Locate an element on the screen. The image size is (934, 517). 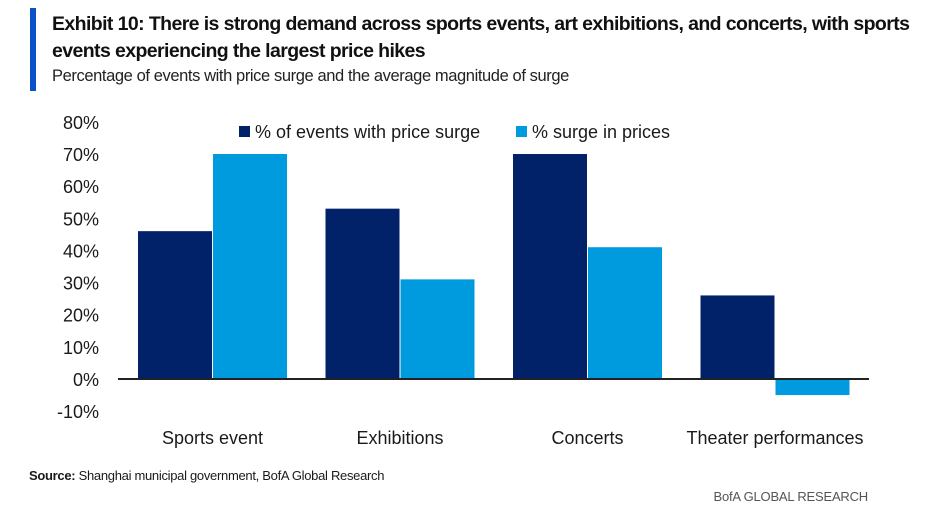
legend-swatch-events-with-surge is located at coordinates (244, 131).